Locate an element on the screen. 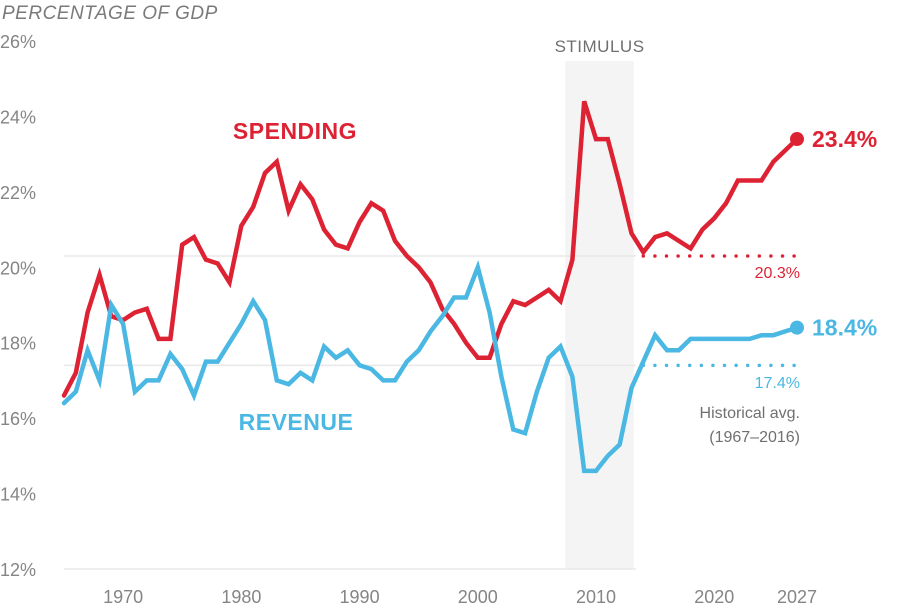  x-tick-label: 2027 is located at coordinates (797, 597).